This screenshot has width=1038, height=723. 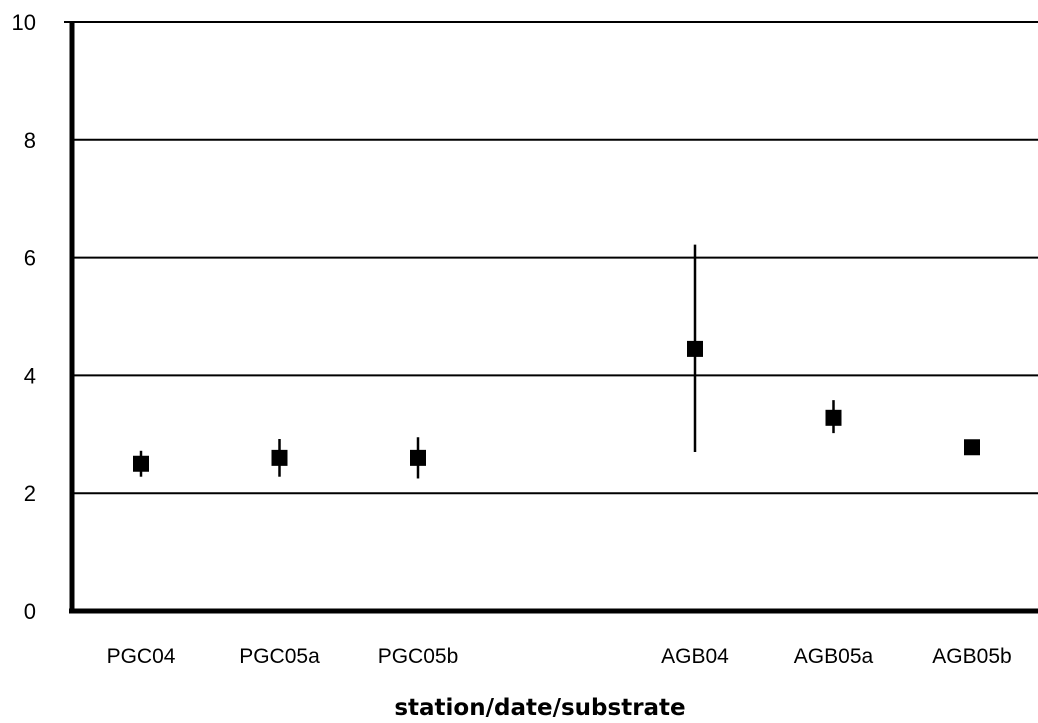 I want to click on x-tick-label: PGC05b, so click(x=418, y=656).